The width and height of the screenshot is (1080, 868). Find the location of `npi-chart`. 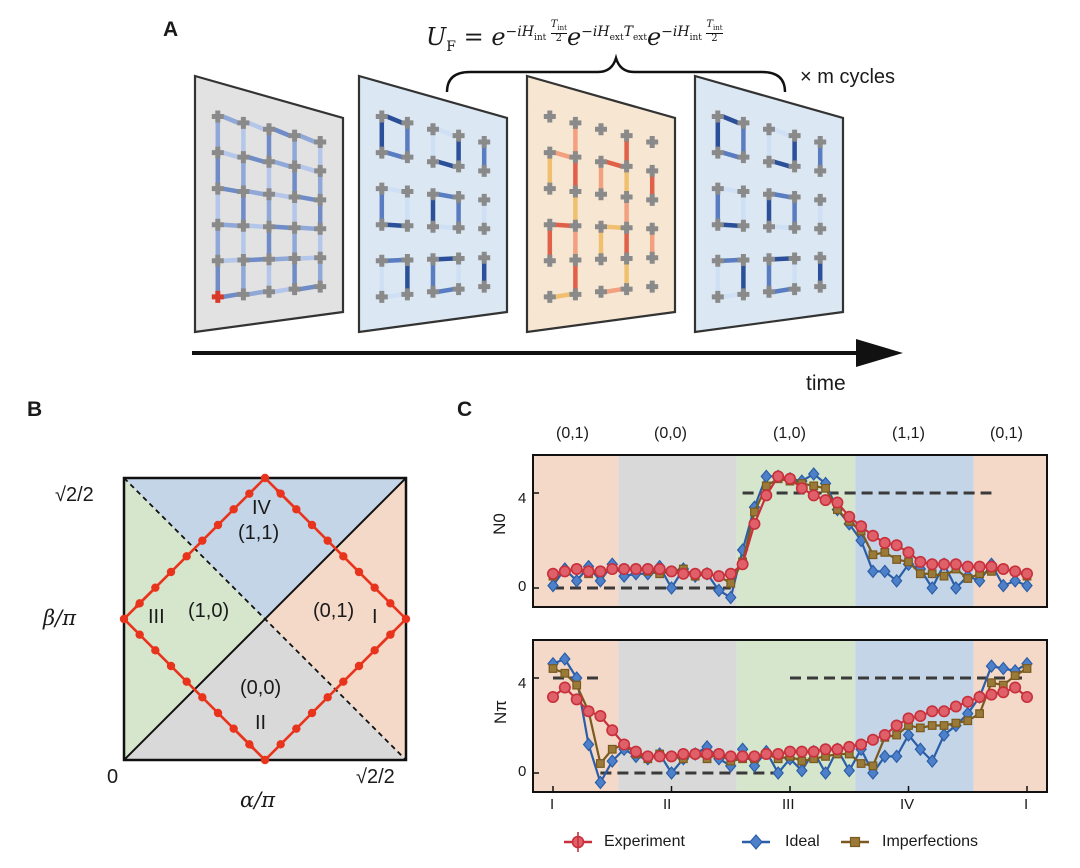

npi-chart is located at coordinates (790, 716).